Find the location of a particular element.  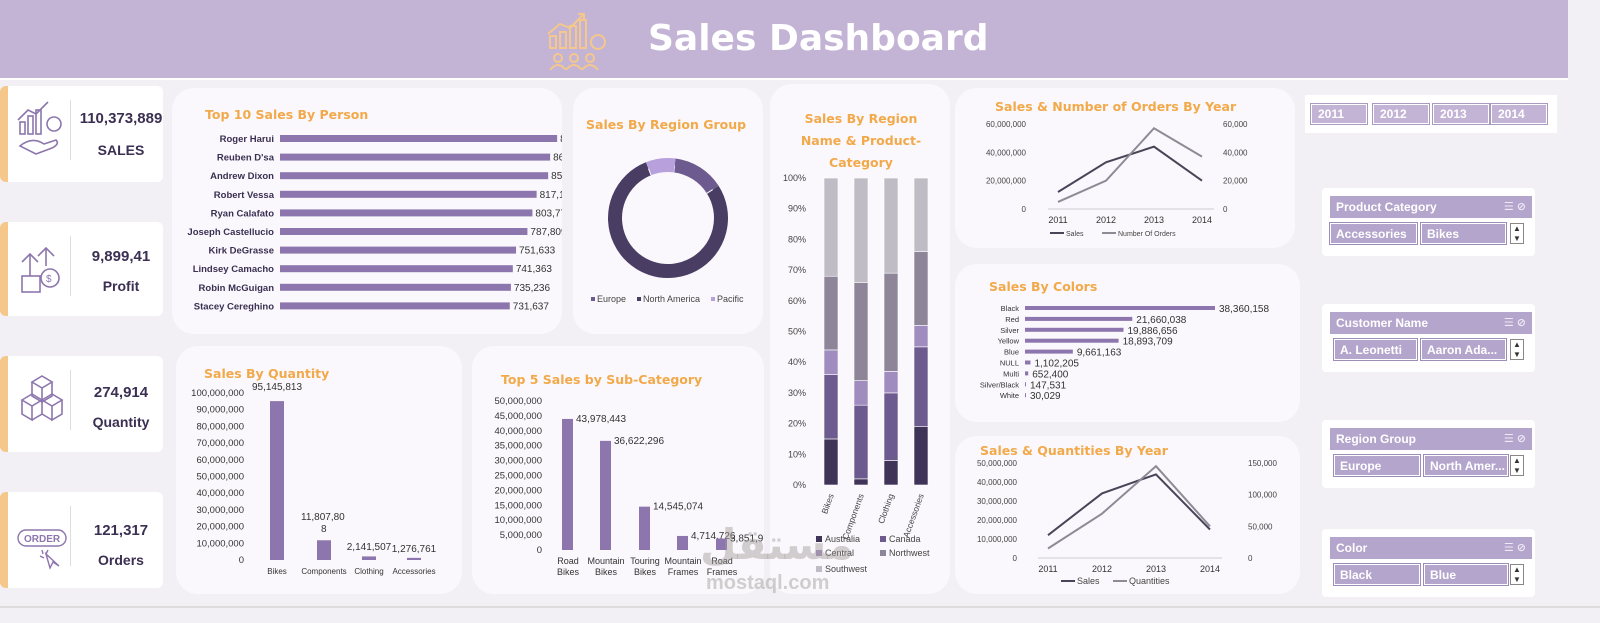

legend-label: Pacific is located at coordinates (730, 299).